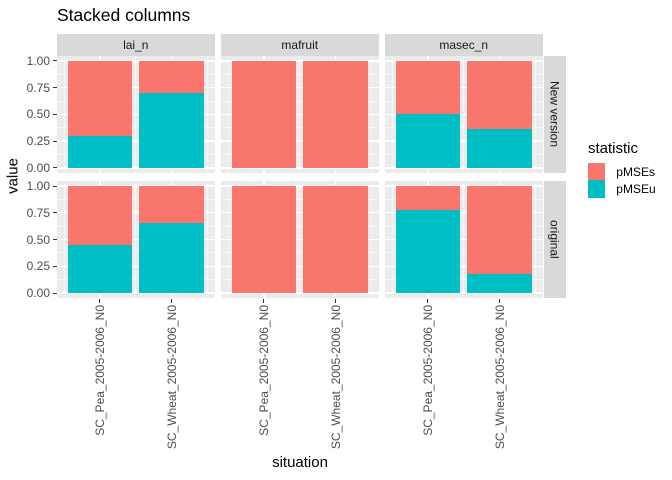 This screenshot has width=672, height=480. Describe the element at coordinates (300, 44) in the screenshot. I see `col-strip-mafruit: mafruit` at that location.